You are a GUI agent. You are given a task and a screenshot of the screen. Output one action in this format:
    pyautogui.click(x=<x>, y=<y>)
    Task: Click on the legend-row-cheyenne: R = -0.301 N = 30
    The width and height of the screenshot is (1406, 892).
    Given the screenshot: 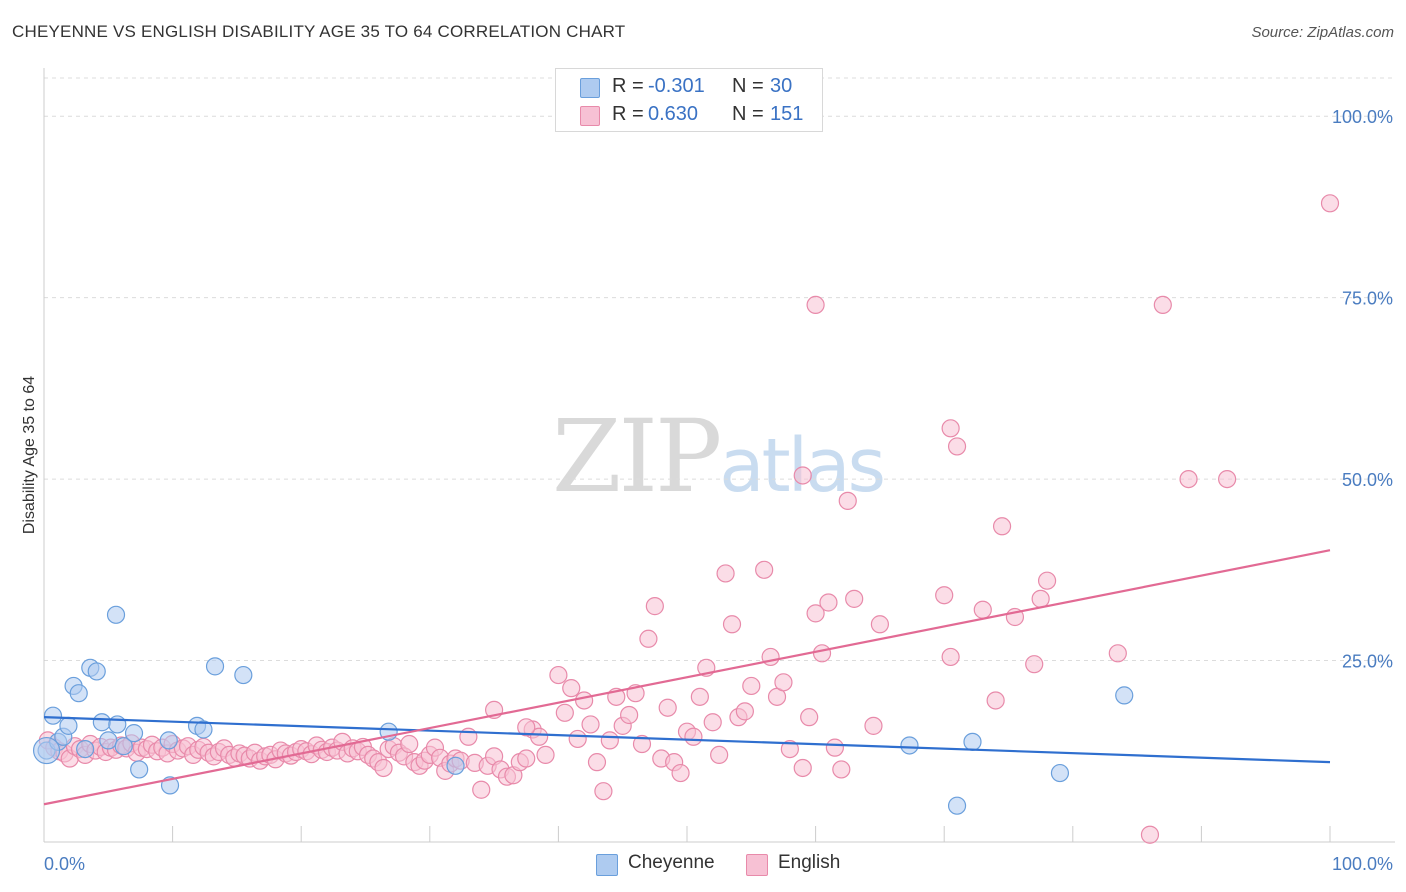 What is the action you would take?
    pyautogui.click(x=689, y=87)
    